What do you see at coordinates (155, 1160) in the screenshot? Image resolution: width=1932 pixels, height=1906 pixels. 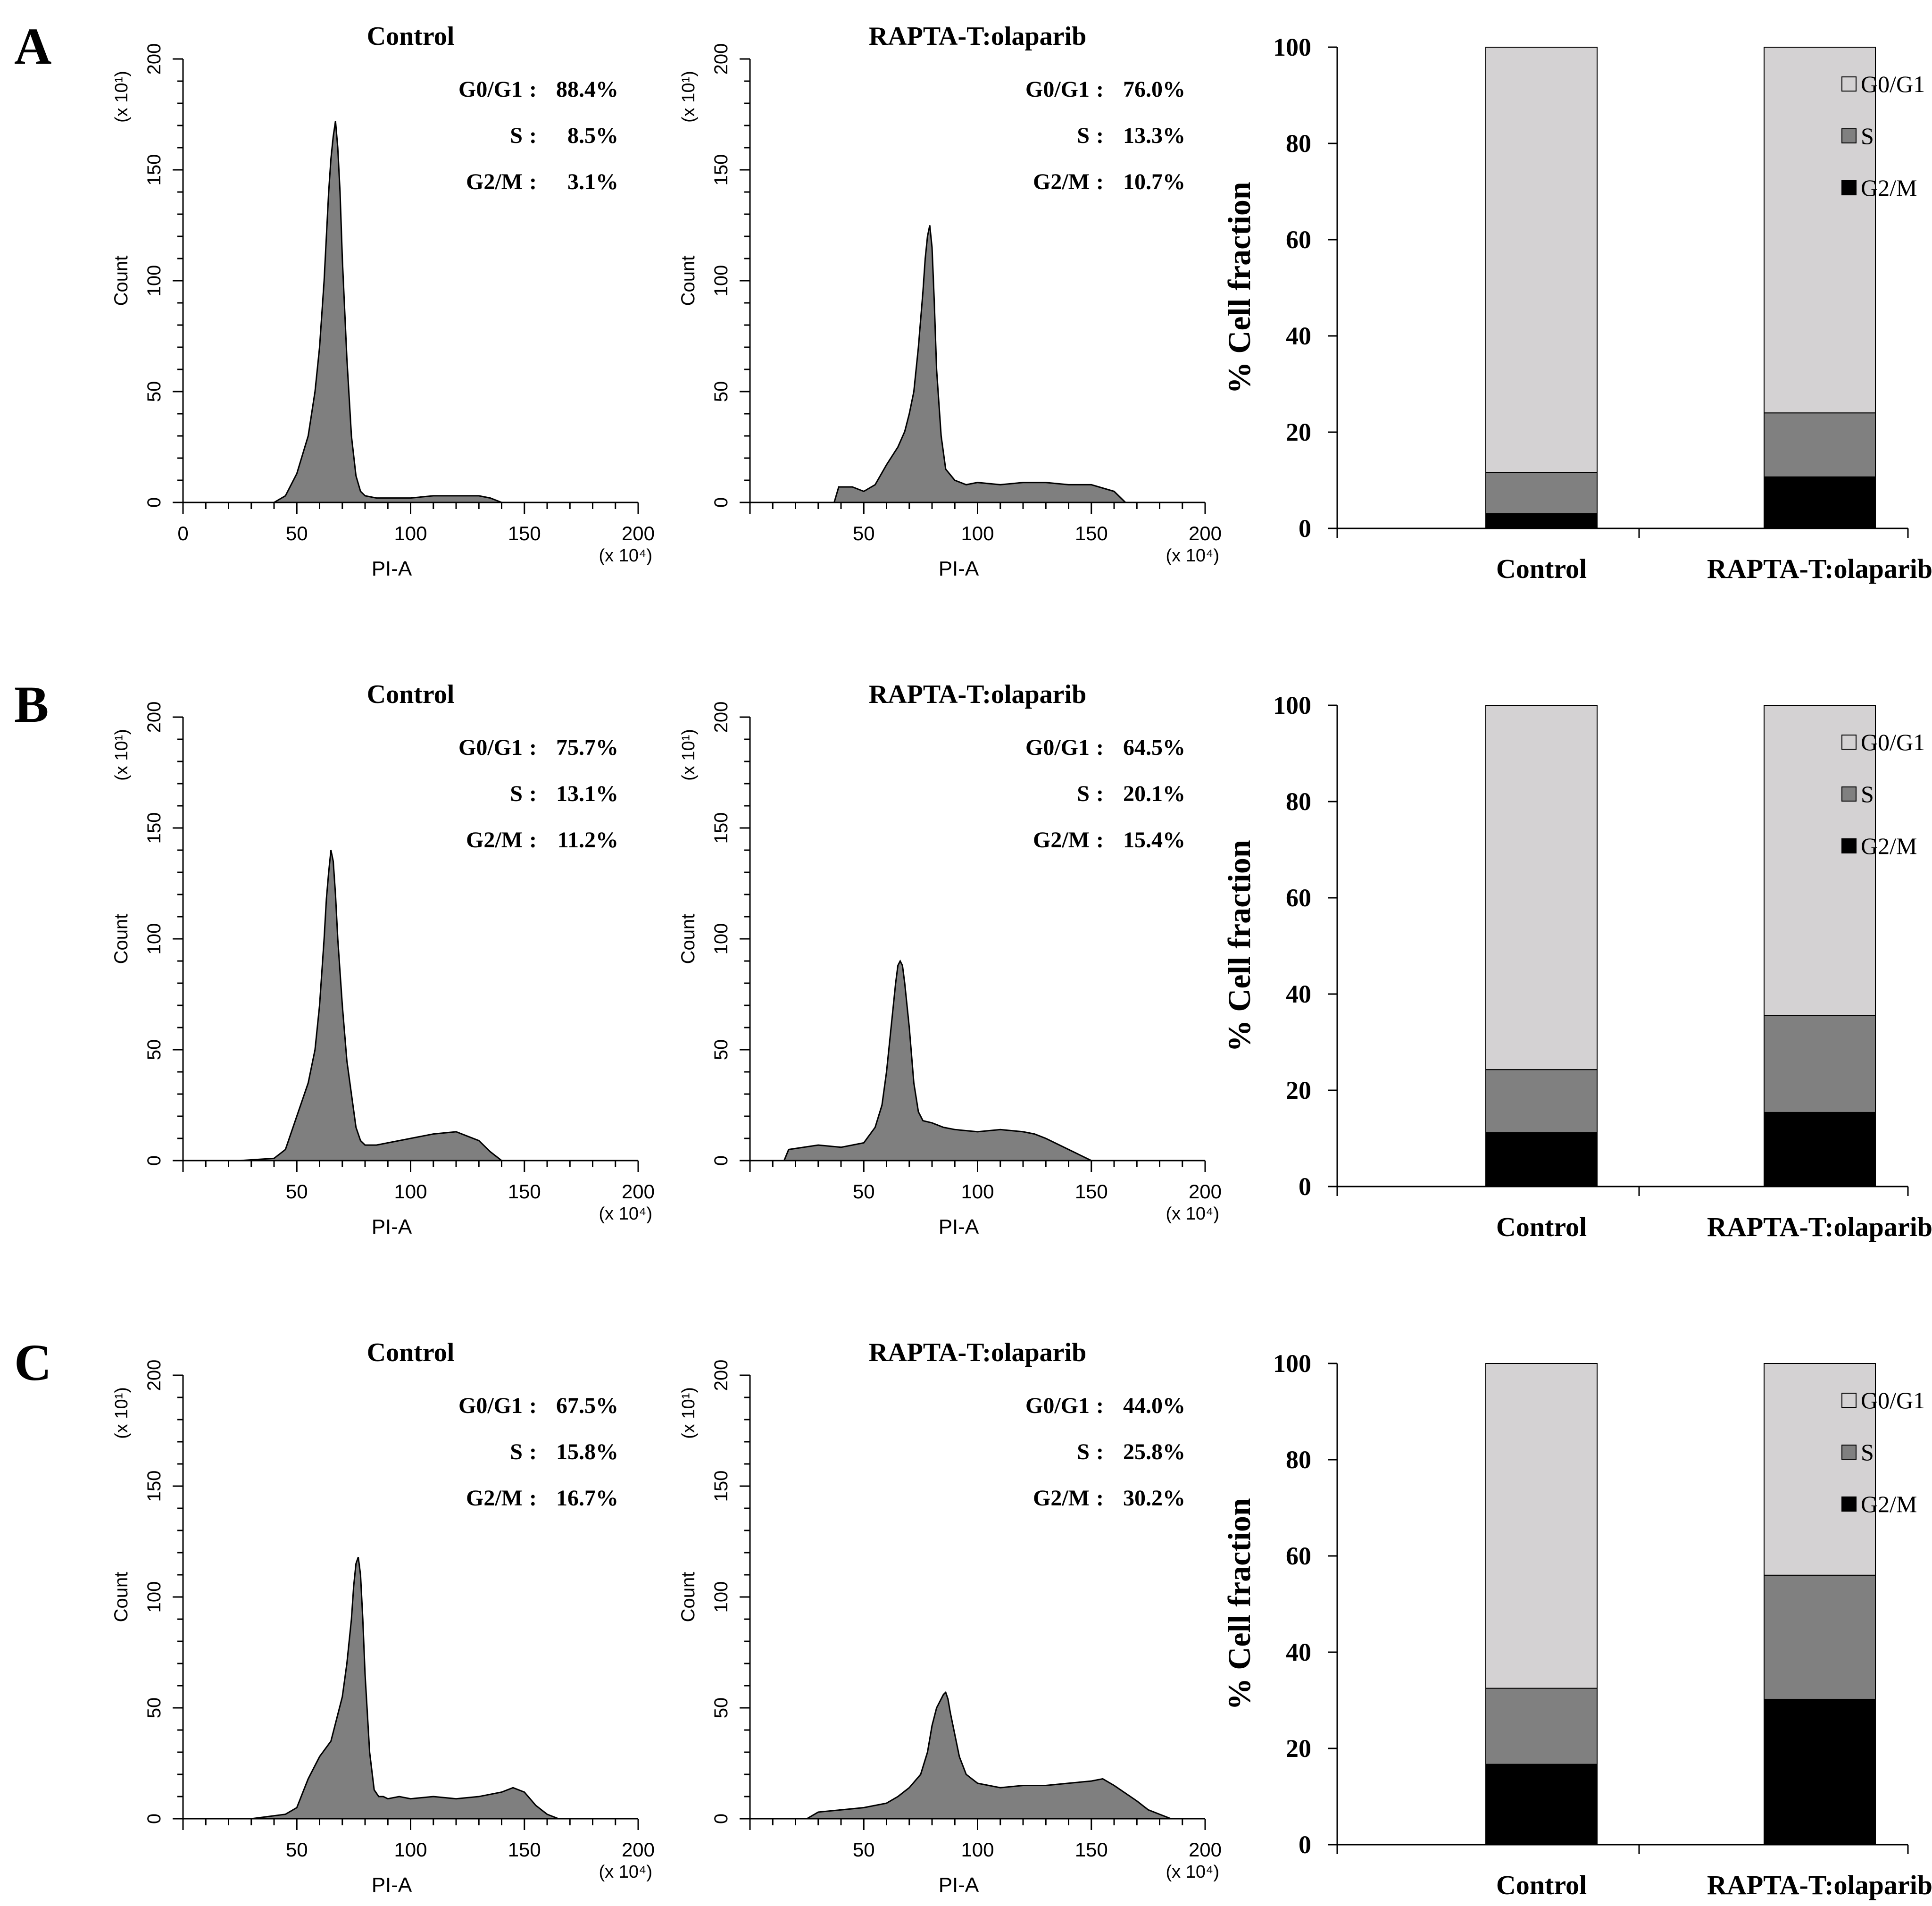 I see `y-tick-label: 0` at bounding box center [155, 1160].